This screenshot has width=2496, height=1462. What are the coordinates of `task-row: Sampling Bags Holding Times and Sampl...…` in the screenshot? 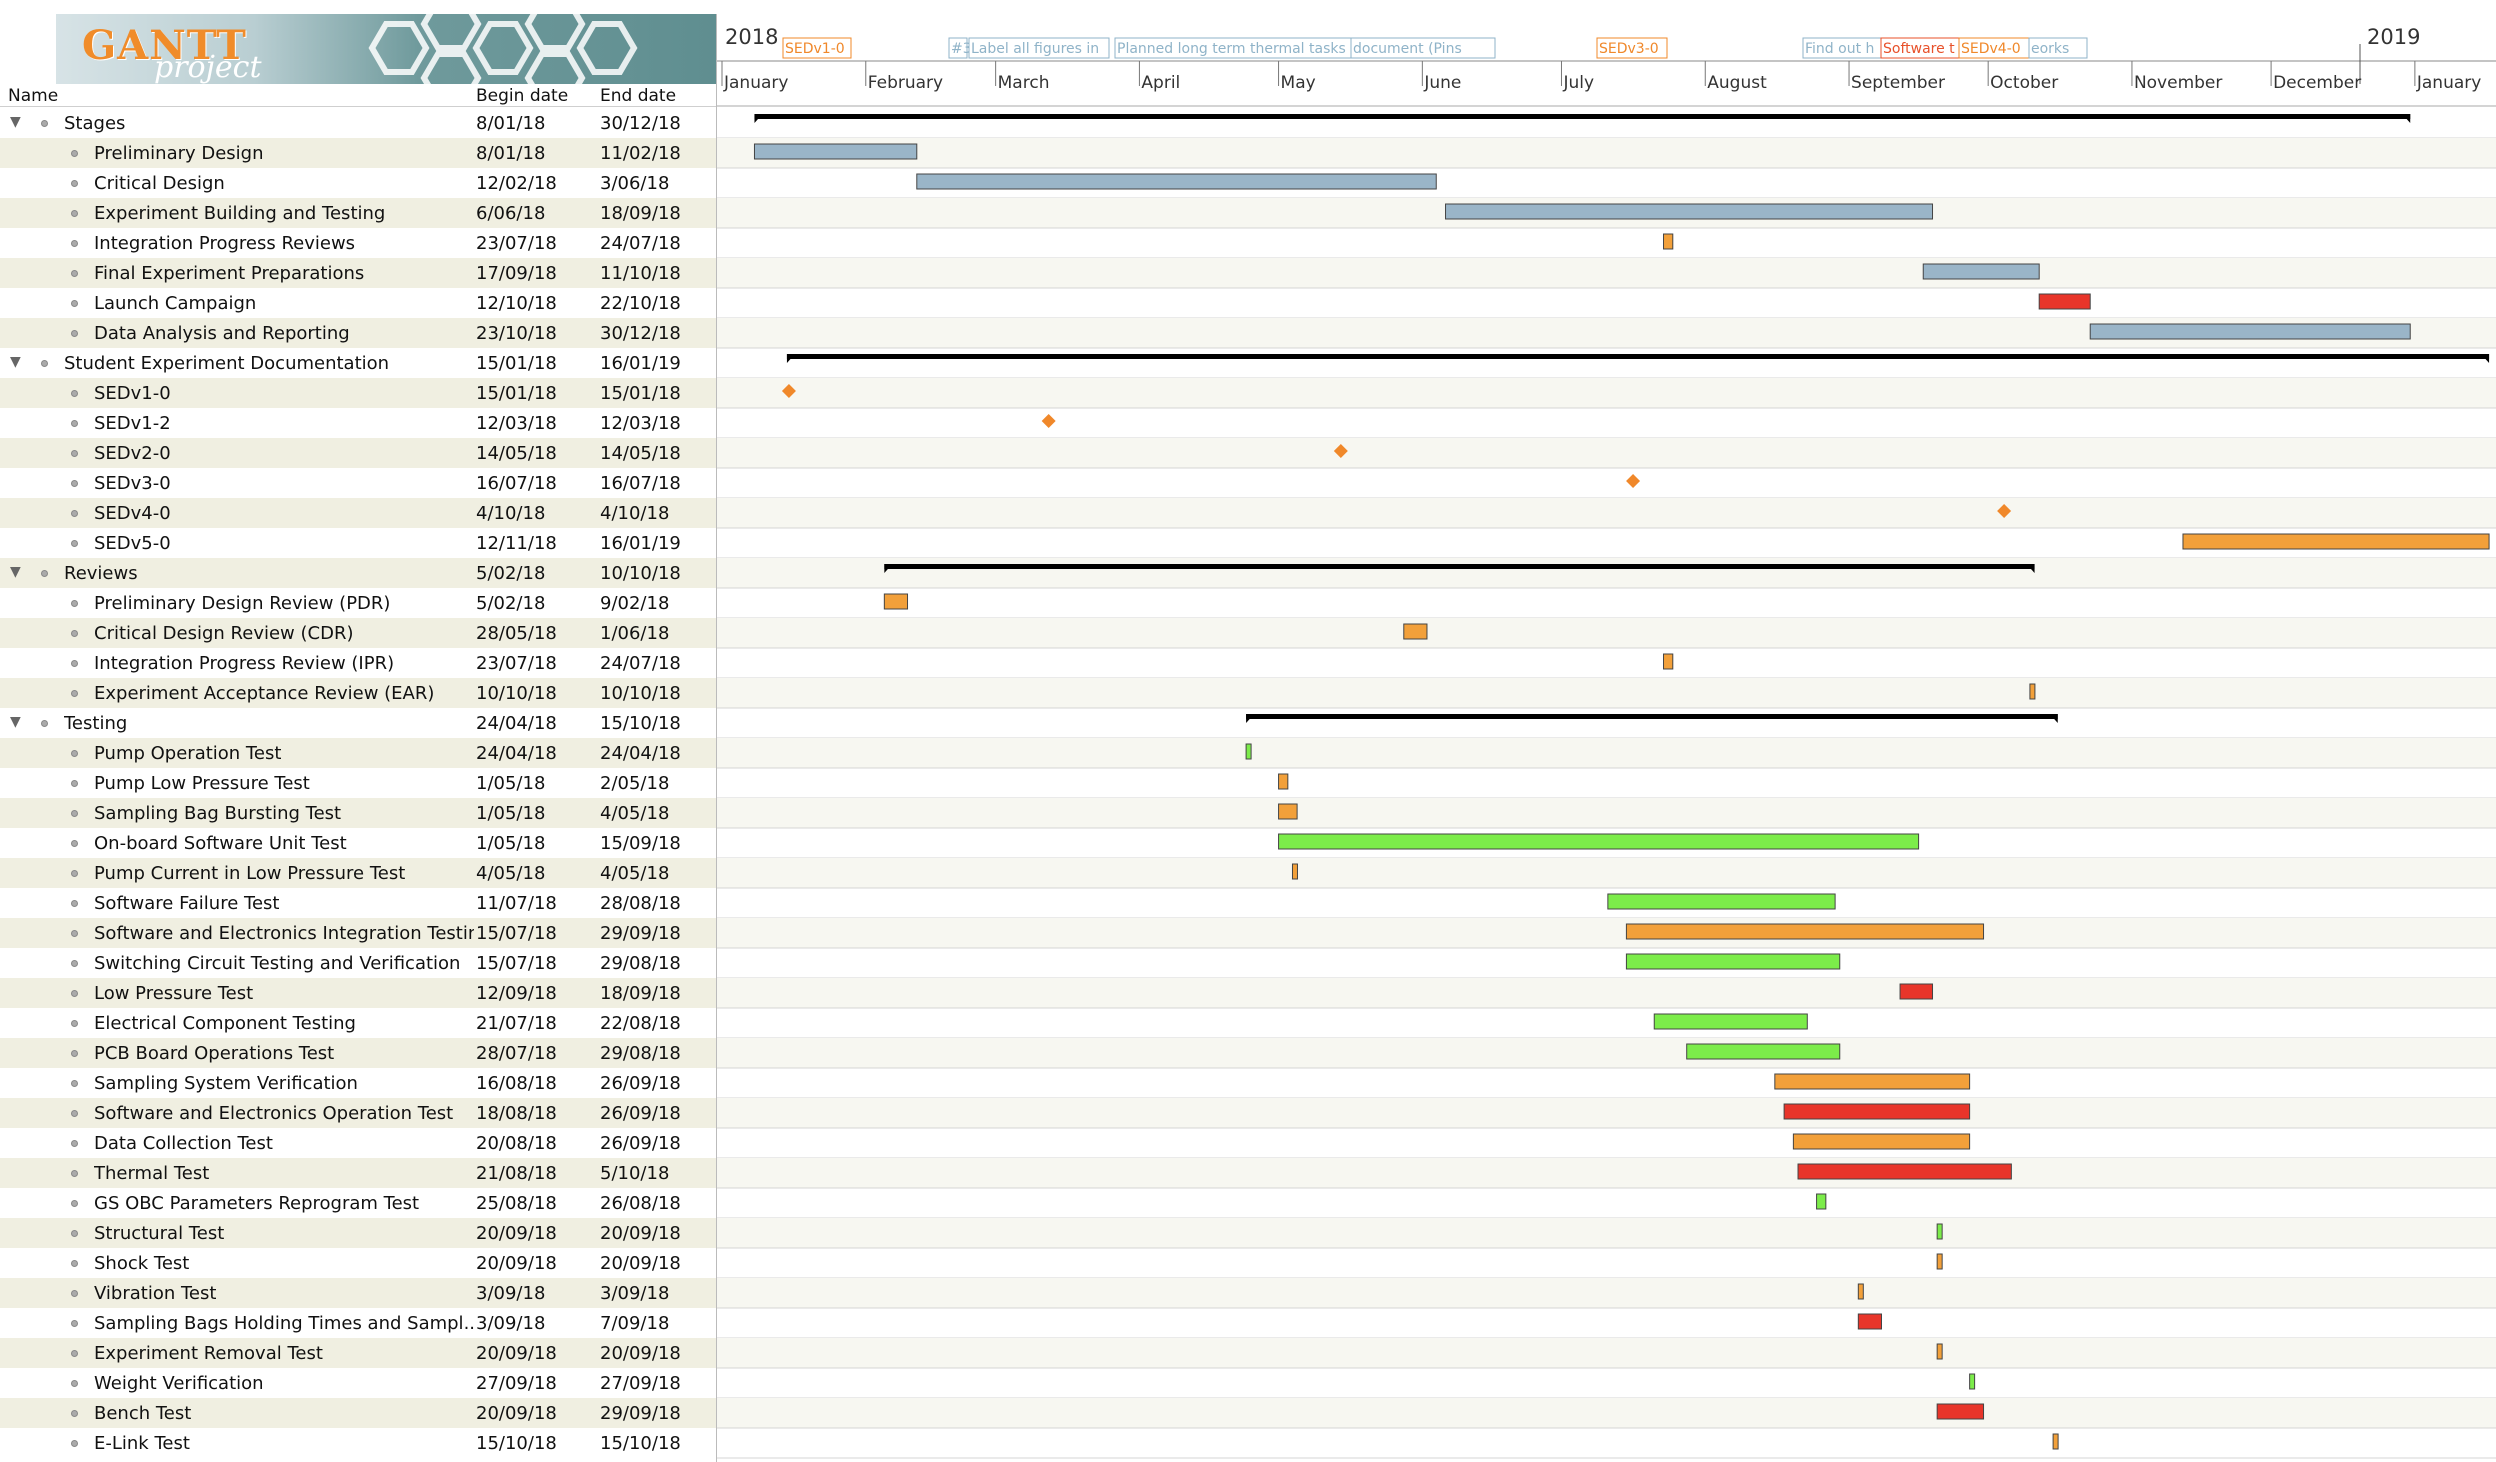 It's located at (358, 1323).